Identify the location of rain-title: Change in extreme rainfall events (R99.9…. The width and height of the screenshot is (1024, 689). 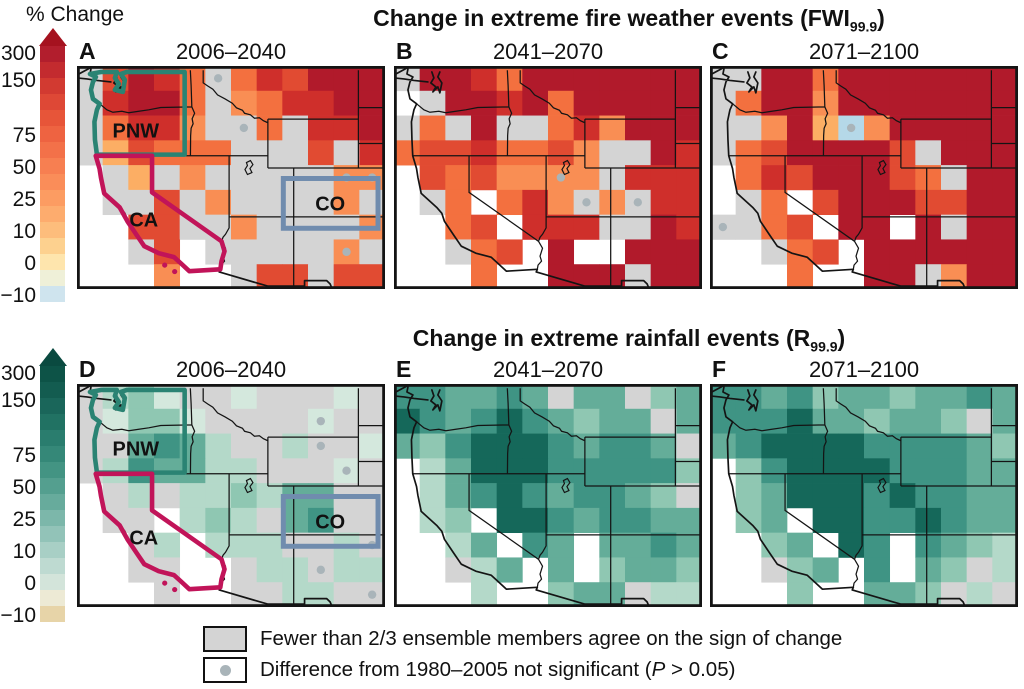
(629, 340).